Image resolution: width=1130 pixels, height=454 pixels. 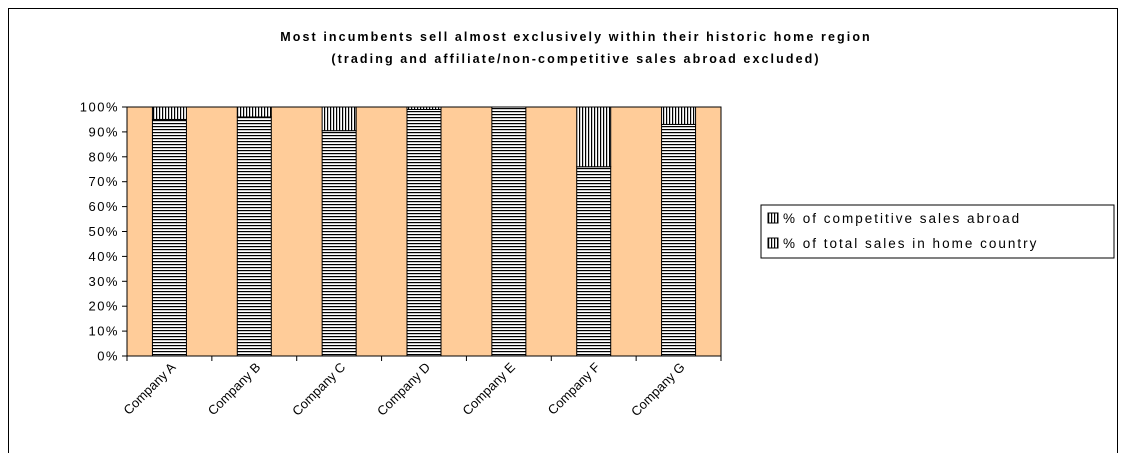 I want to click on x-category-label: Company F, so click(x=574, y=388).